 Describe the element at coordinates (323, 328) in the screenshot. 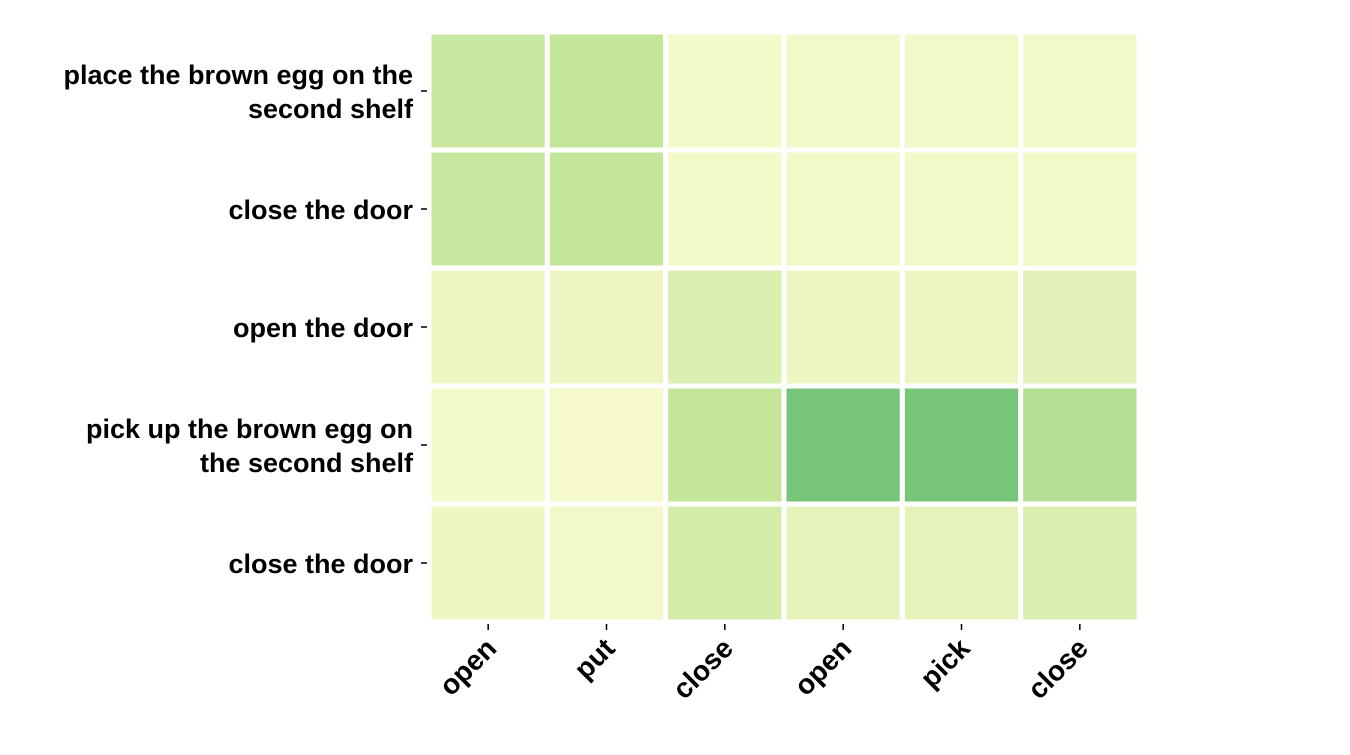

I see `y-tick-label: open the door` at that location.